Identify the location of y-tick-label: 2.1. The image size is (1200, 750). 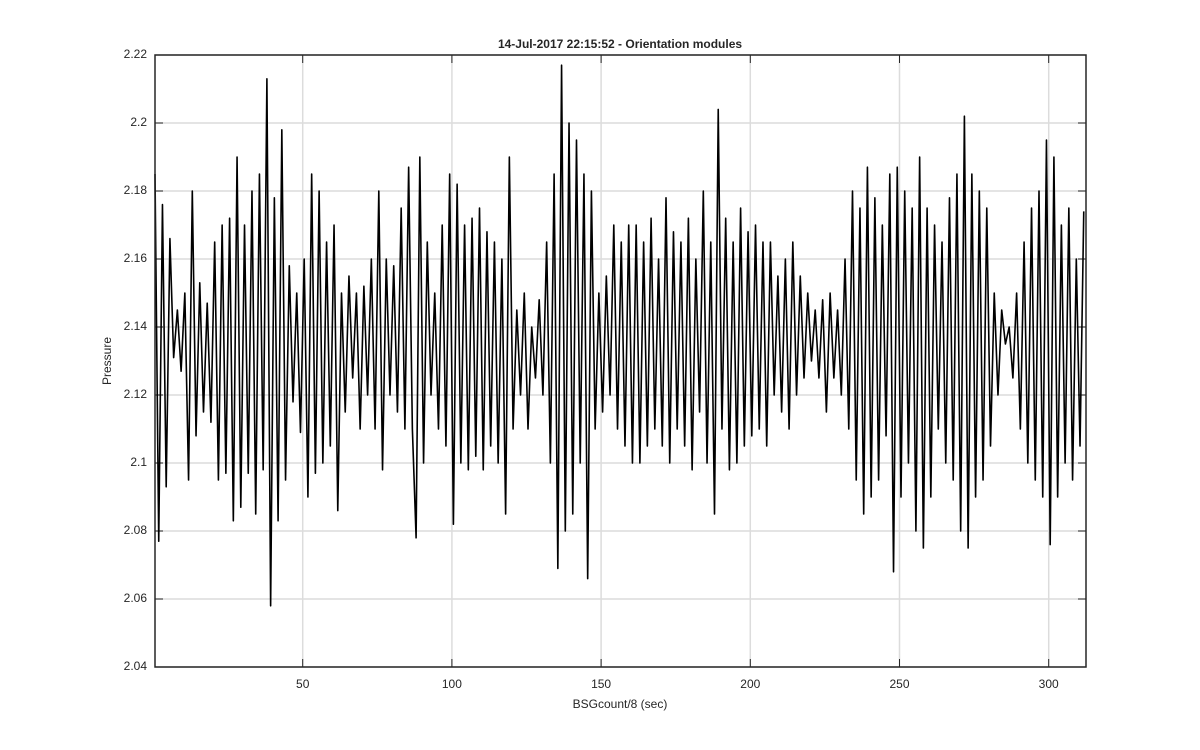
(138, 462).